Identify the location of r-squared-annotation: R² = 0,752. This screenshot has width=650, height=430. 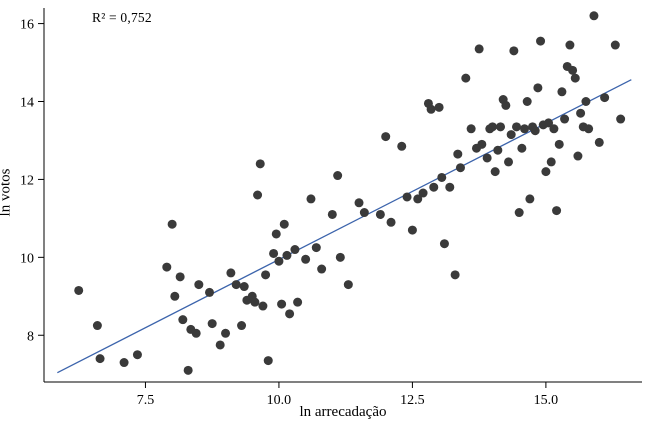
(122, 17).